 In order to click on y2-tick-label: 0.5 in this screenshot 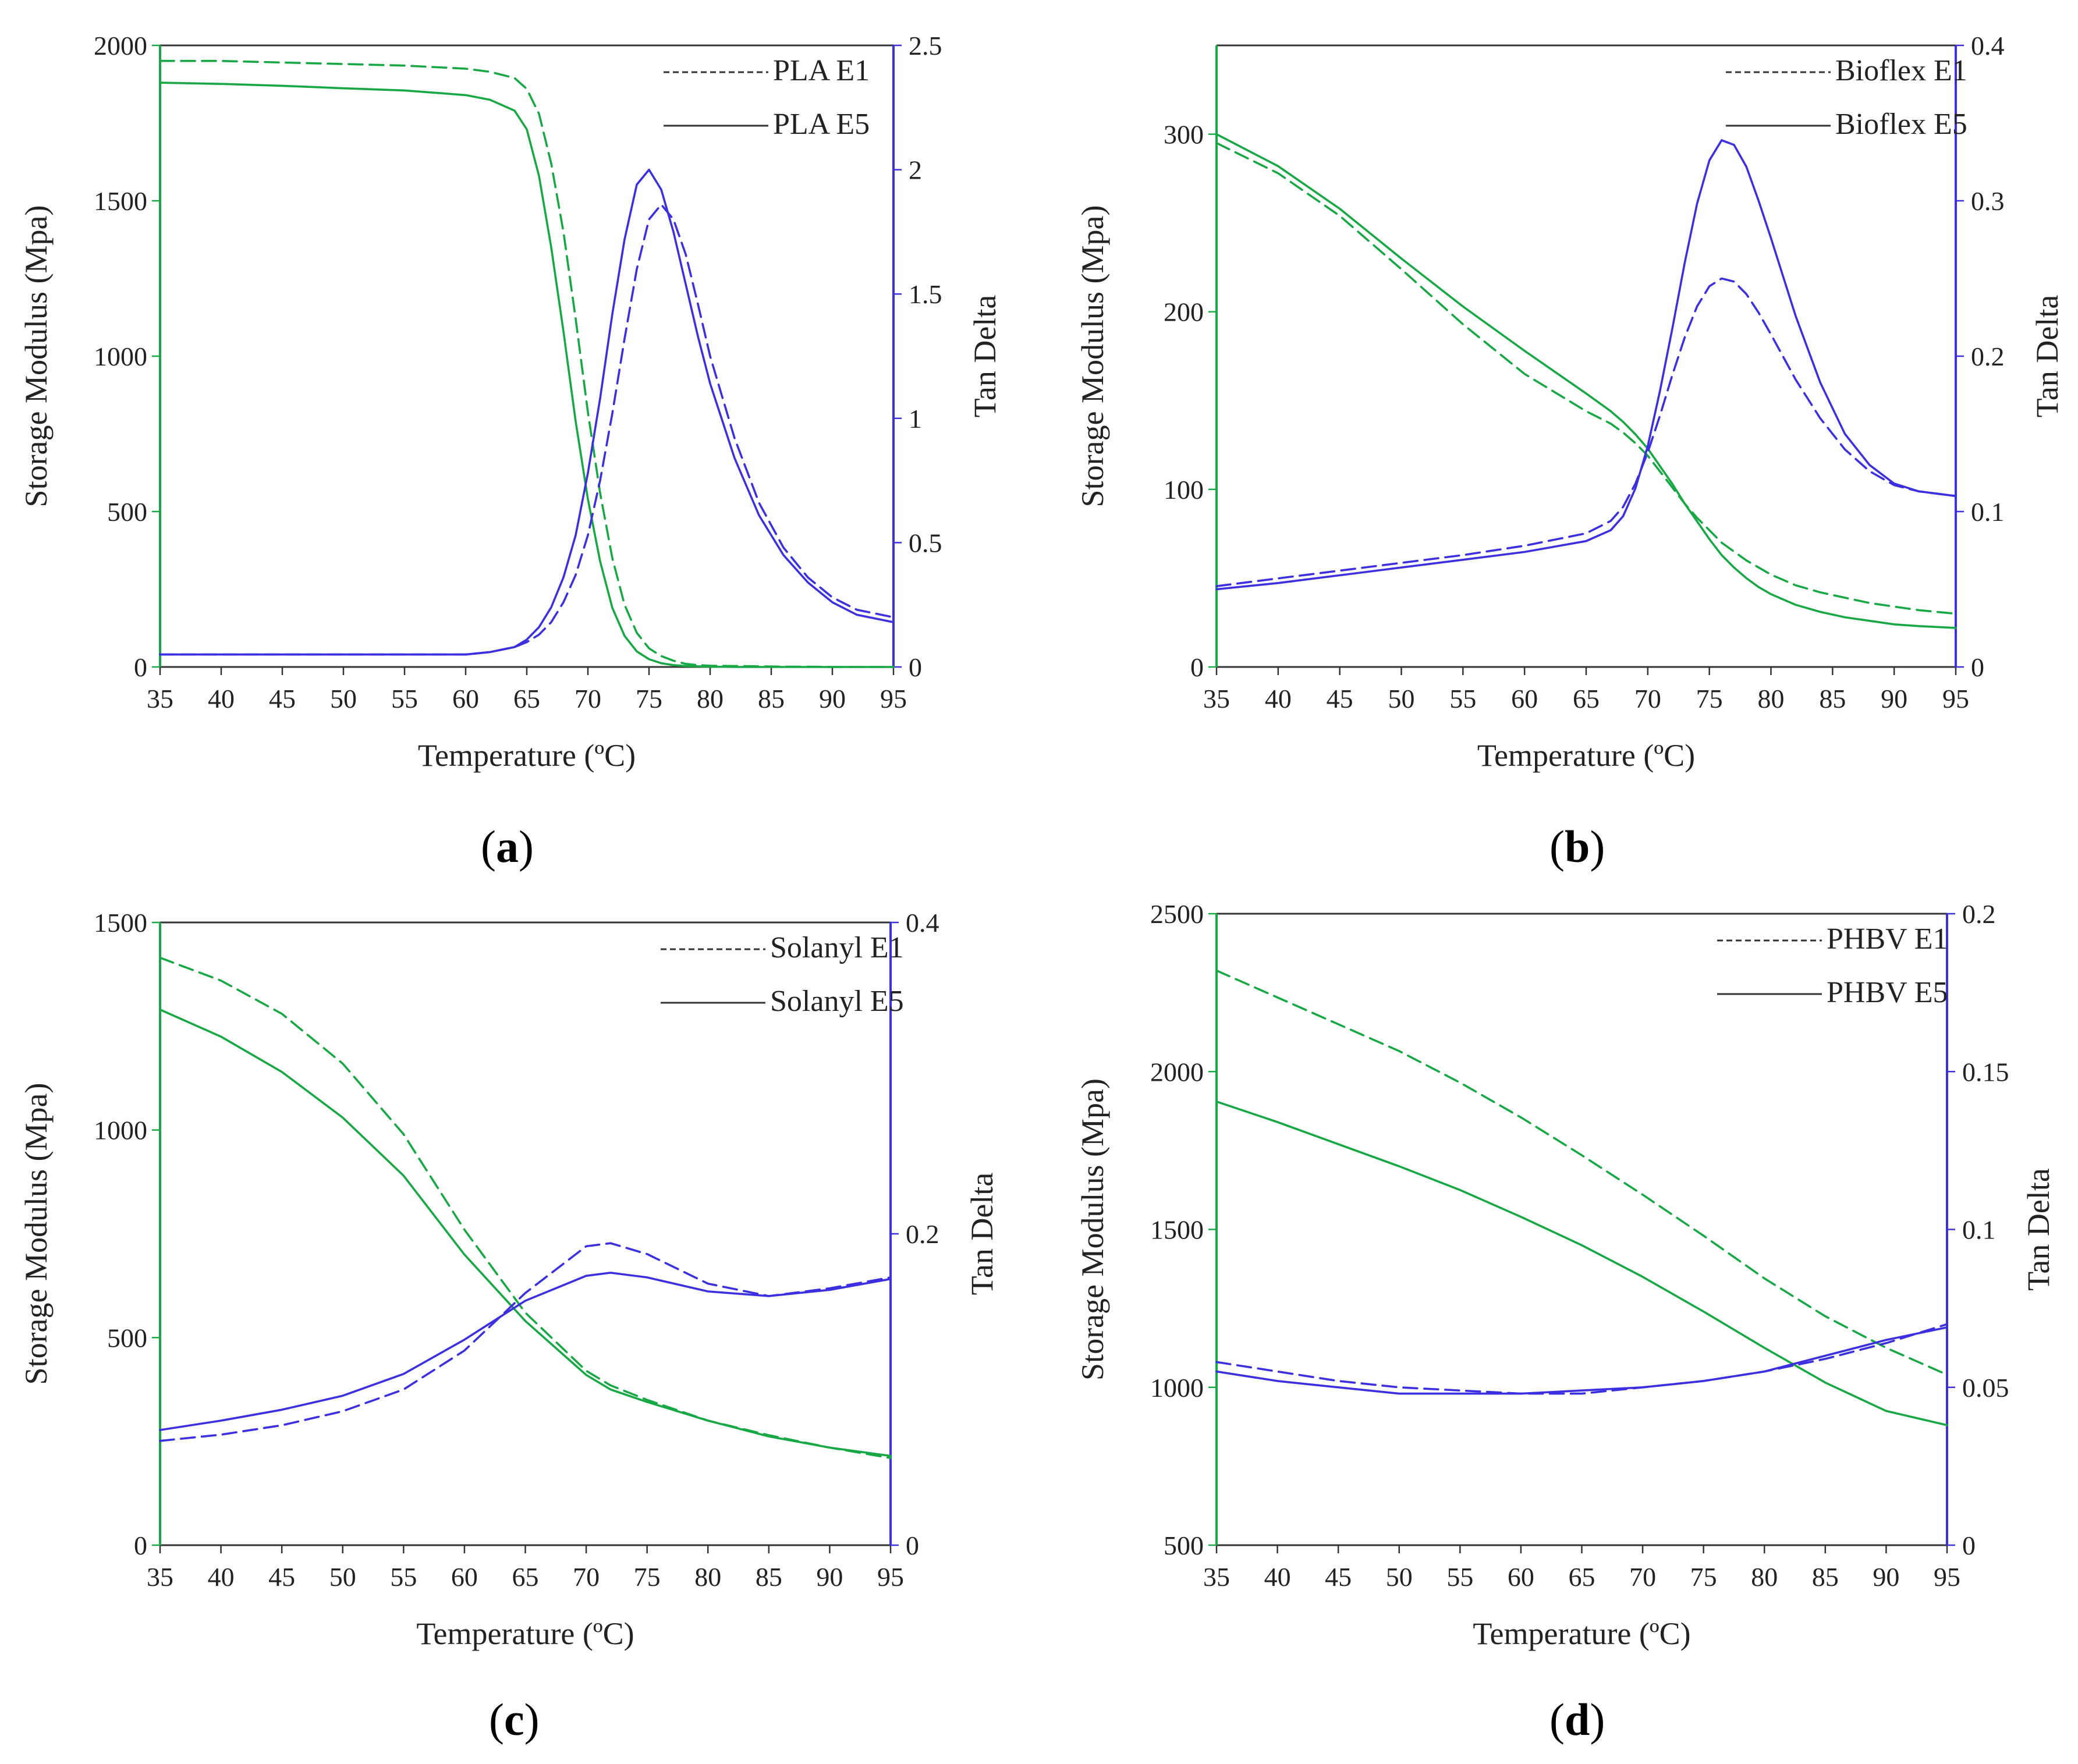, I will do `click(926, 543)`.